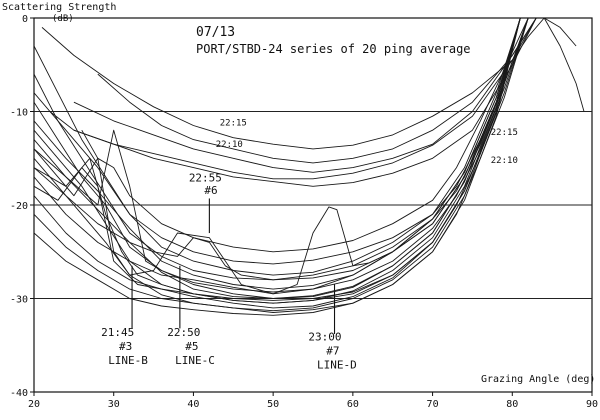  I want to click on annotation-3: 22:15, so click(504, 133).